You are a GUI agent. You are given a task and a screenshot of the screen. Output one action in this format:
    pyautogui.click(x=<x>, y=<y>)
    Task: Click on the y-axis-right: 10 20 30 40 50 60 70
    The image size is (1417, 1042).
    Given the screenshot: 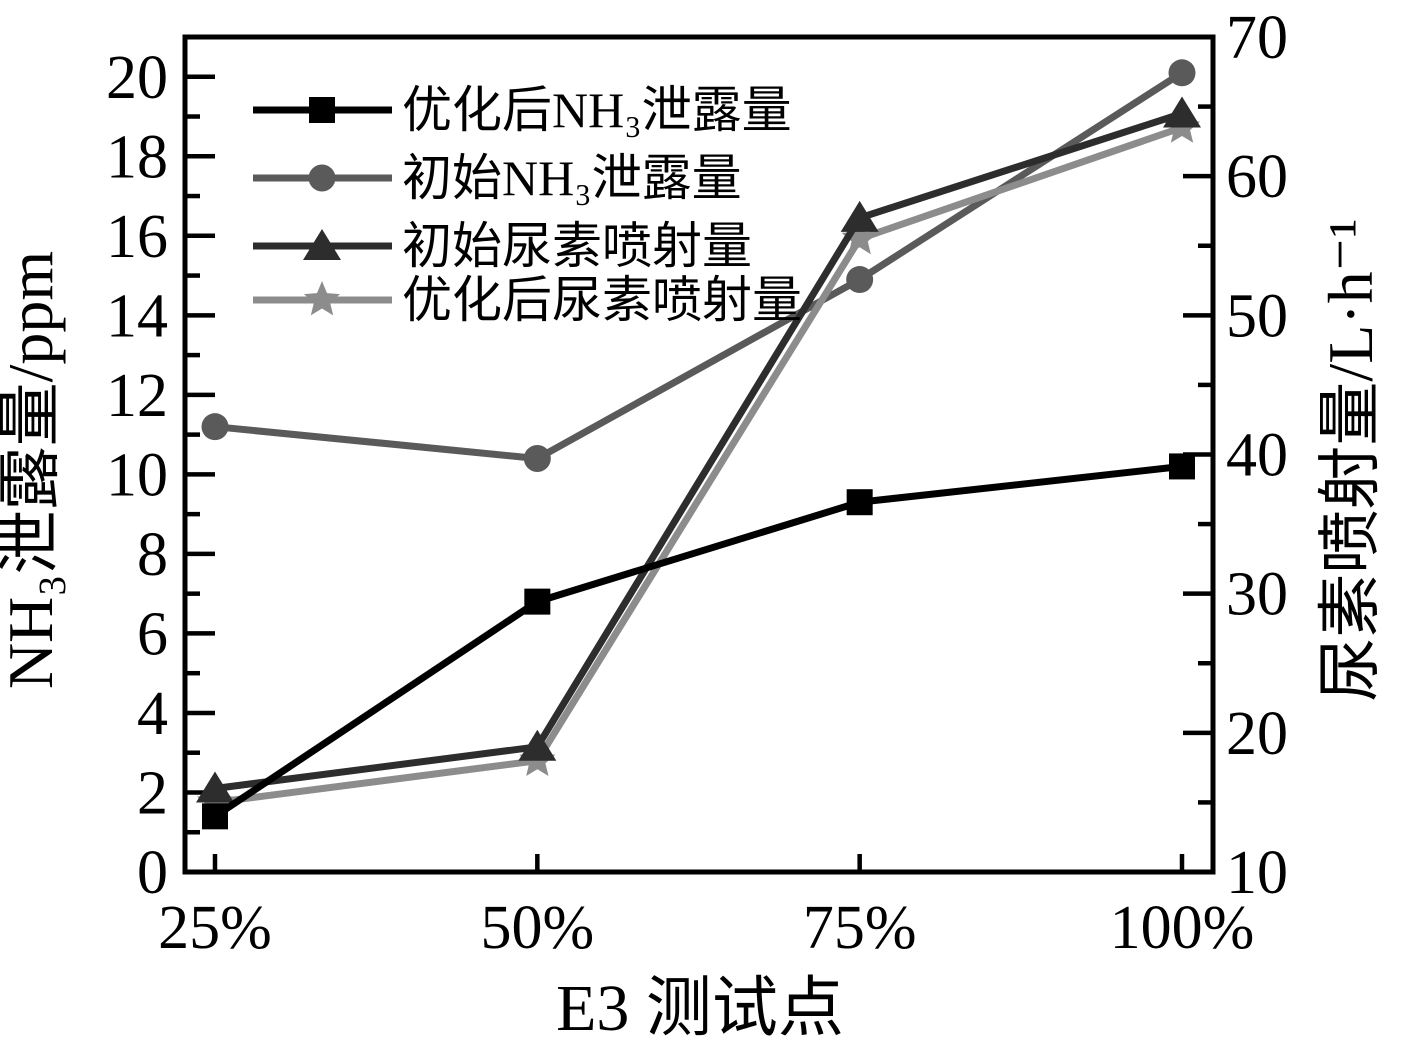 What is the action you would take?
    pyautogui.click(x=1235, y=455)
    